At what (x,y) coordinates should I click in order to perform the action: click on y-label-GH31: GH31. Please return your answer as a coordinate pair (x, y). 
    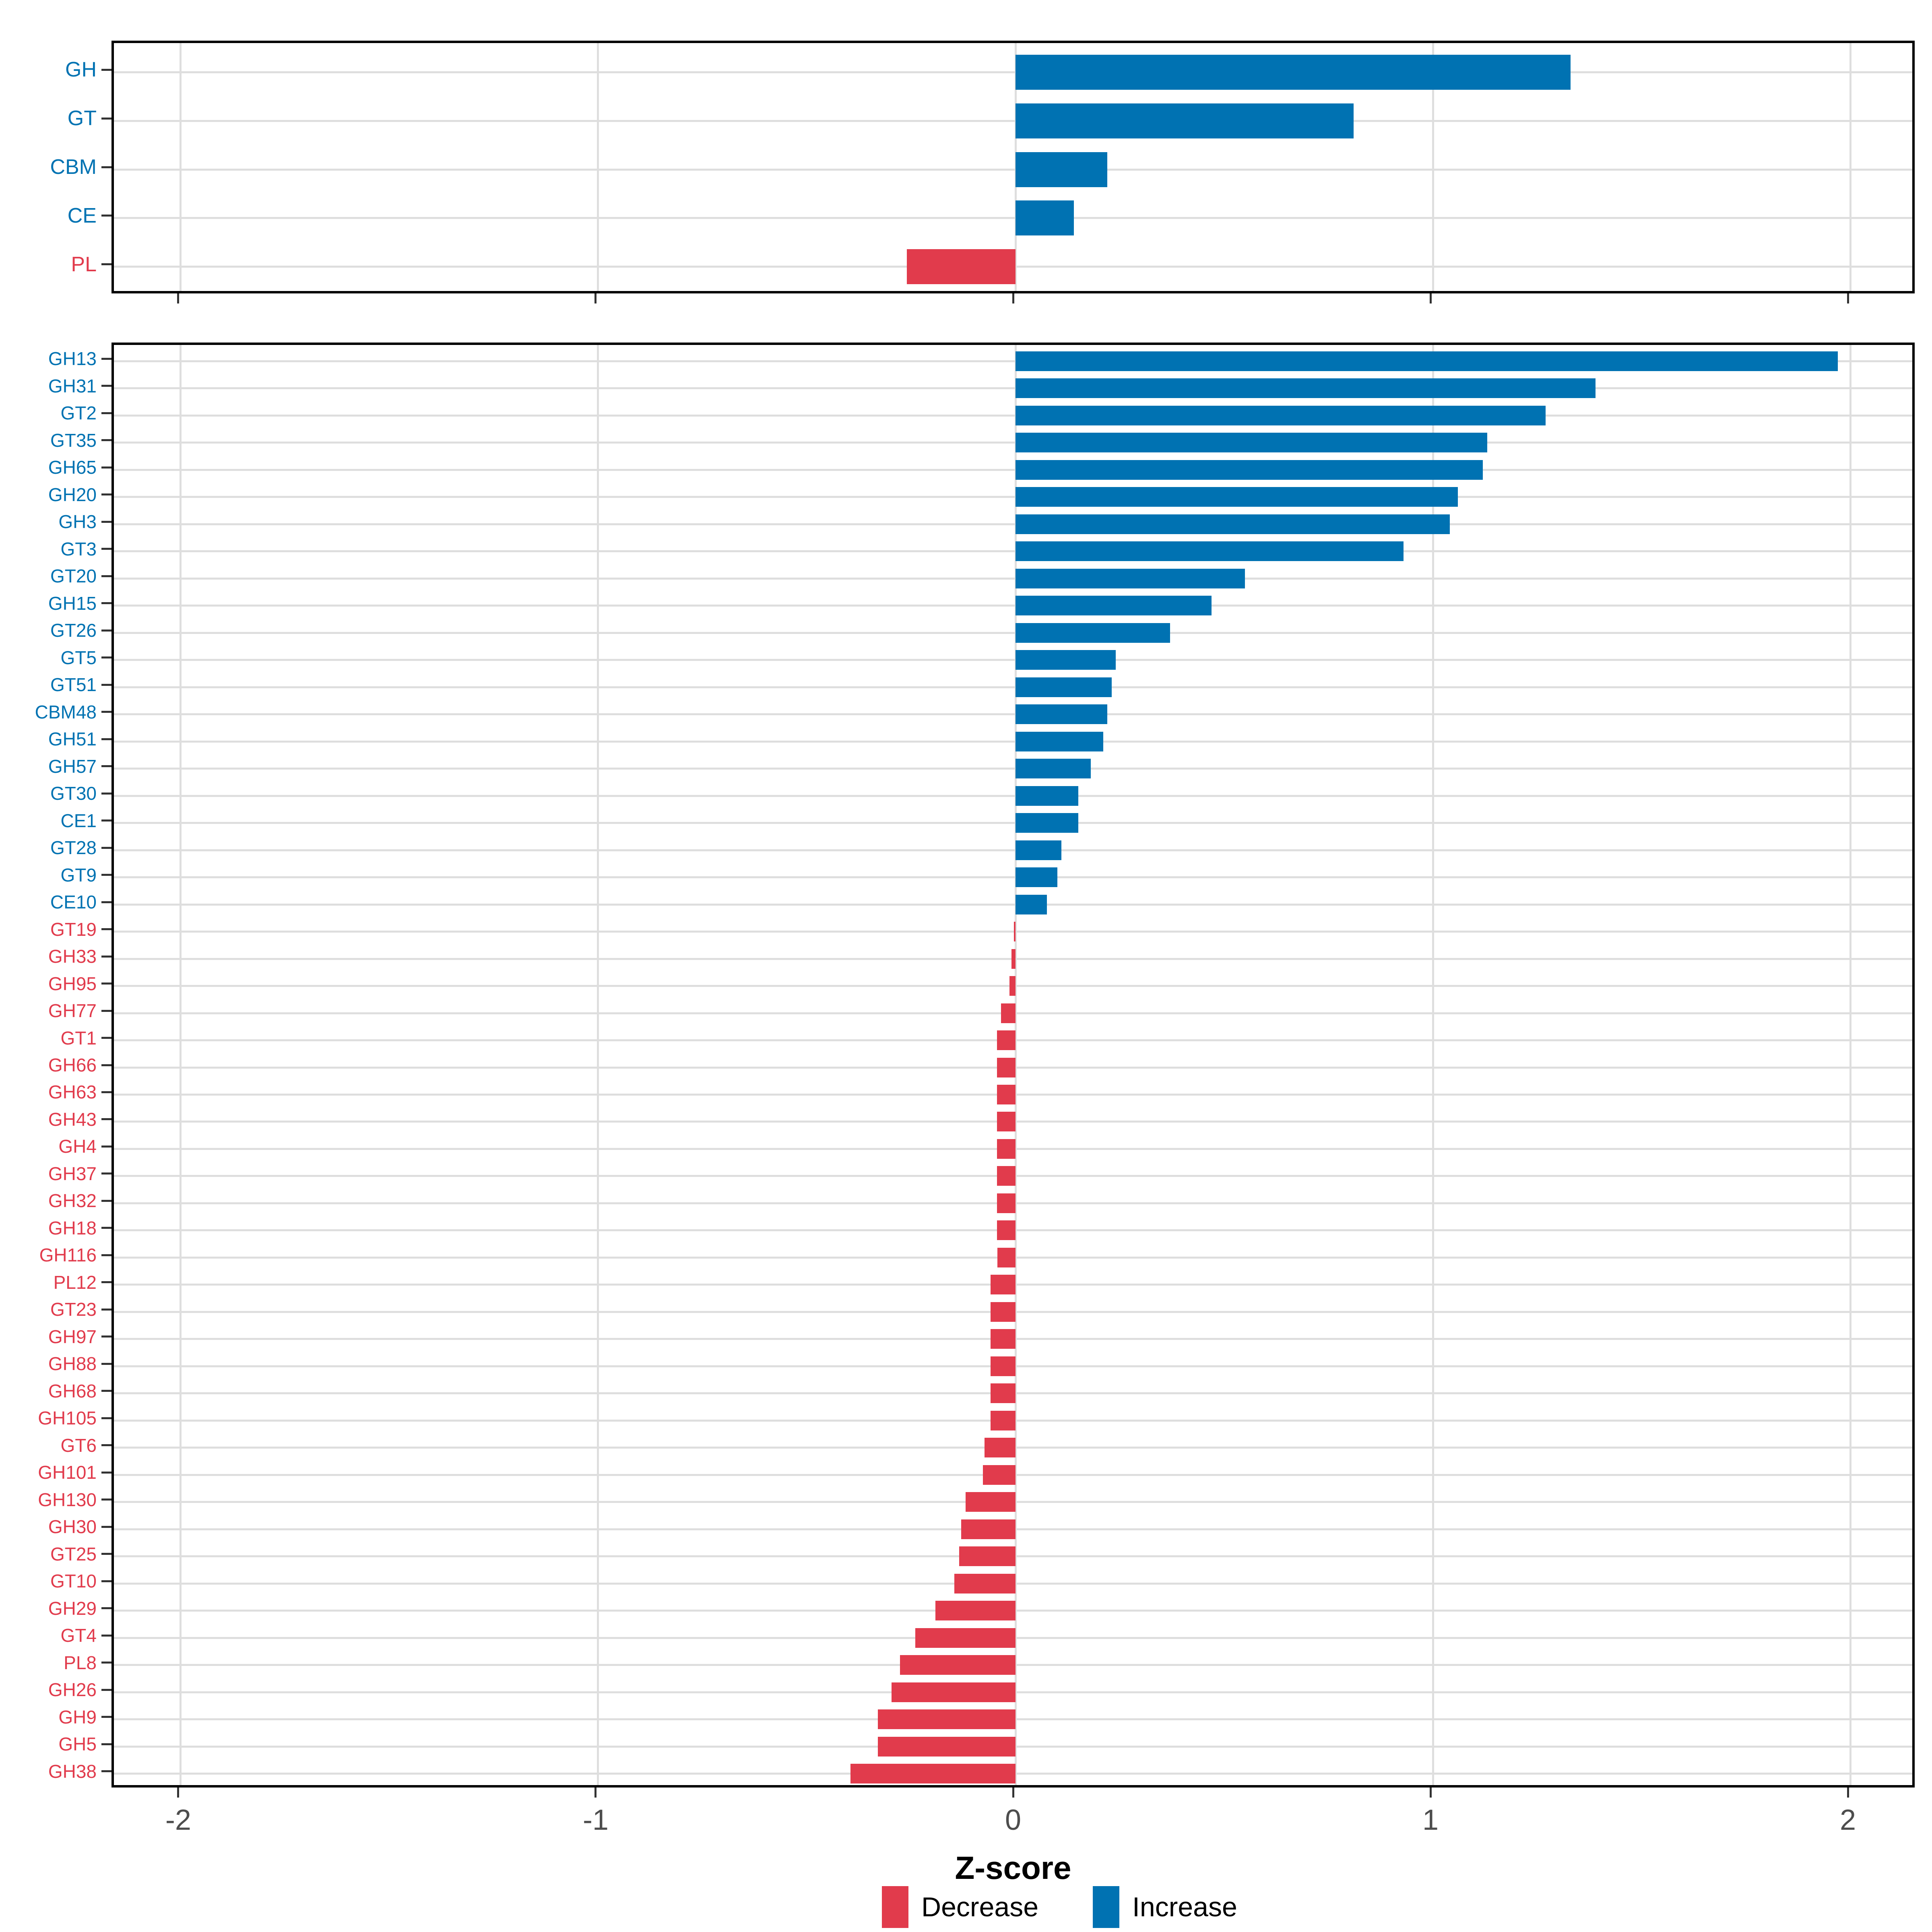
    Looking at the image, I should click on (72, 385).